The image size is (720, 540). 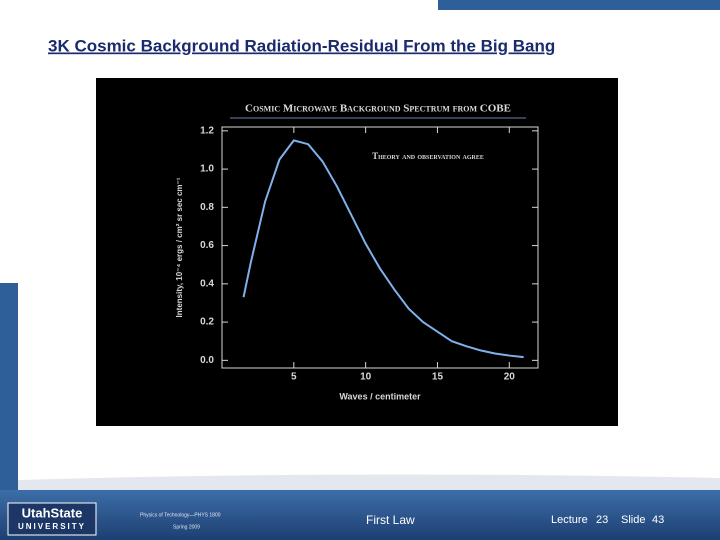 What do you see at coordinates (579, 5) in the screenshot?
I see `top-bar` at bounding box center [579, 5].